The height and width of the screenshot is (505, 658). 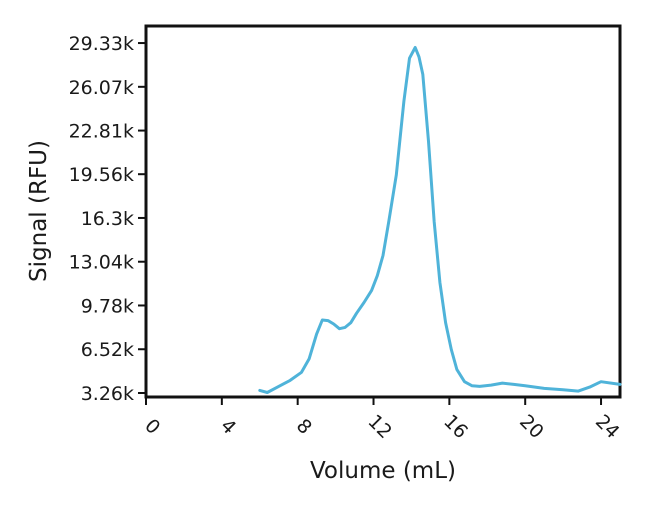 I want to click on y-tick-label: 29.33k, so click(x=101, y=44).